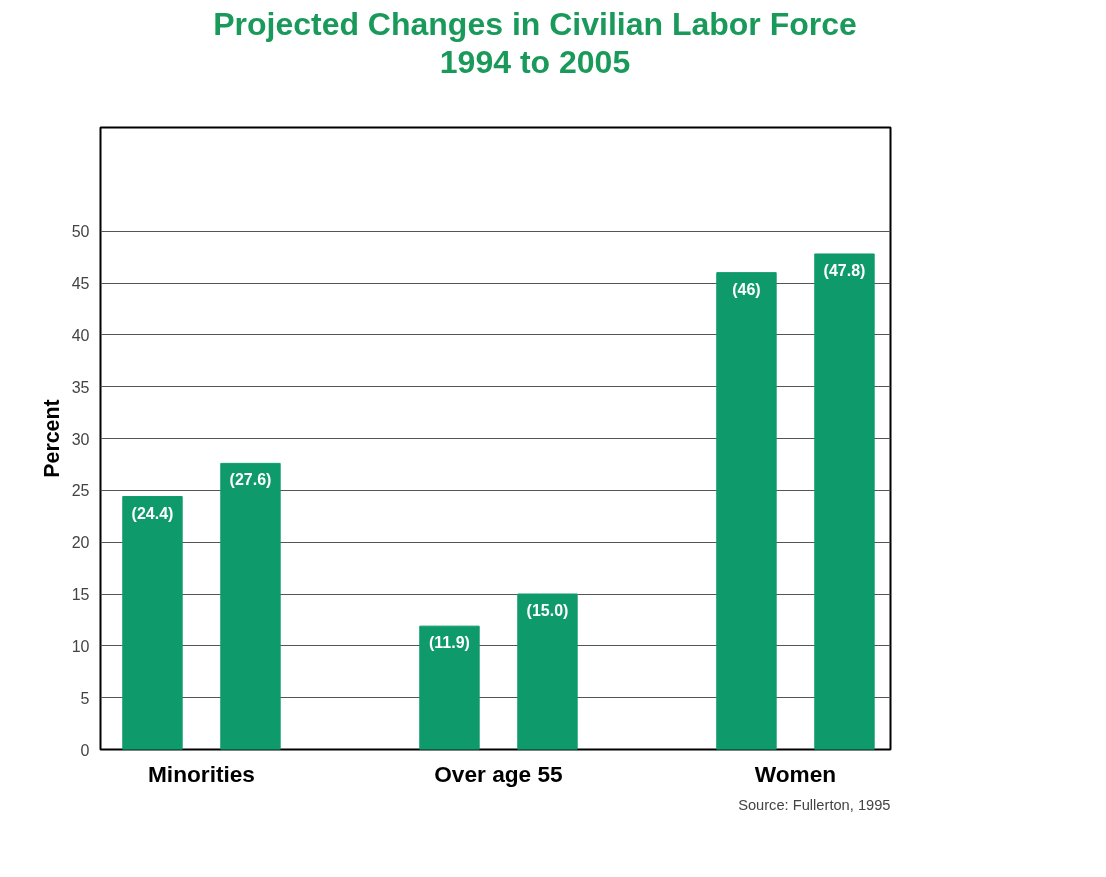 The width and height of the screenshot is (1106, 877). Describe the element at coordinates (746, 289) in the screenshot. I see `data-label: (46)` at that location.